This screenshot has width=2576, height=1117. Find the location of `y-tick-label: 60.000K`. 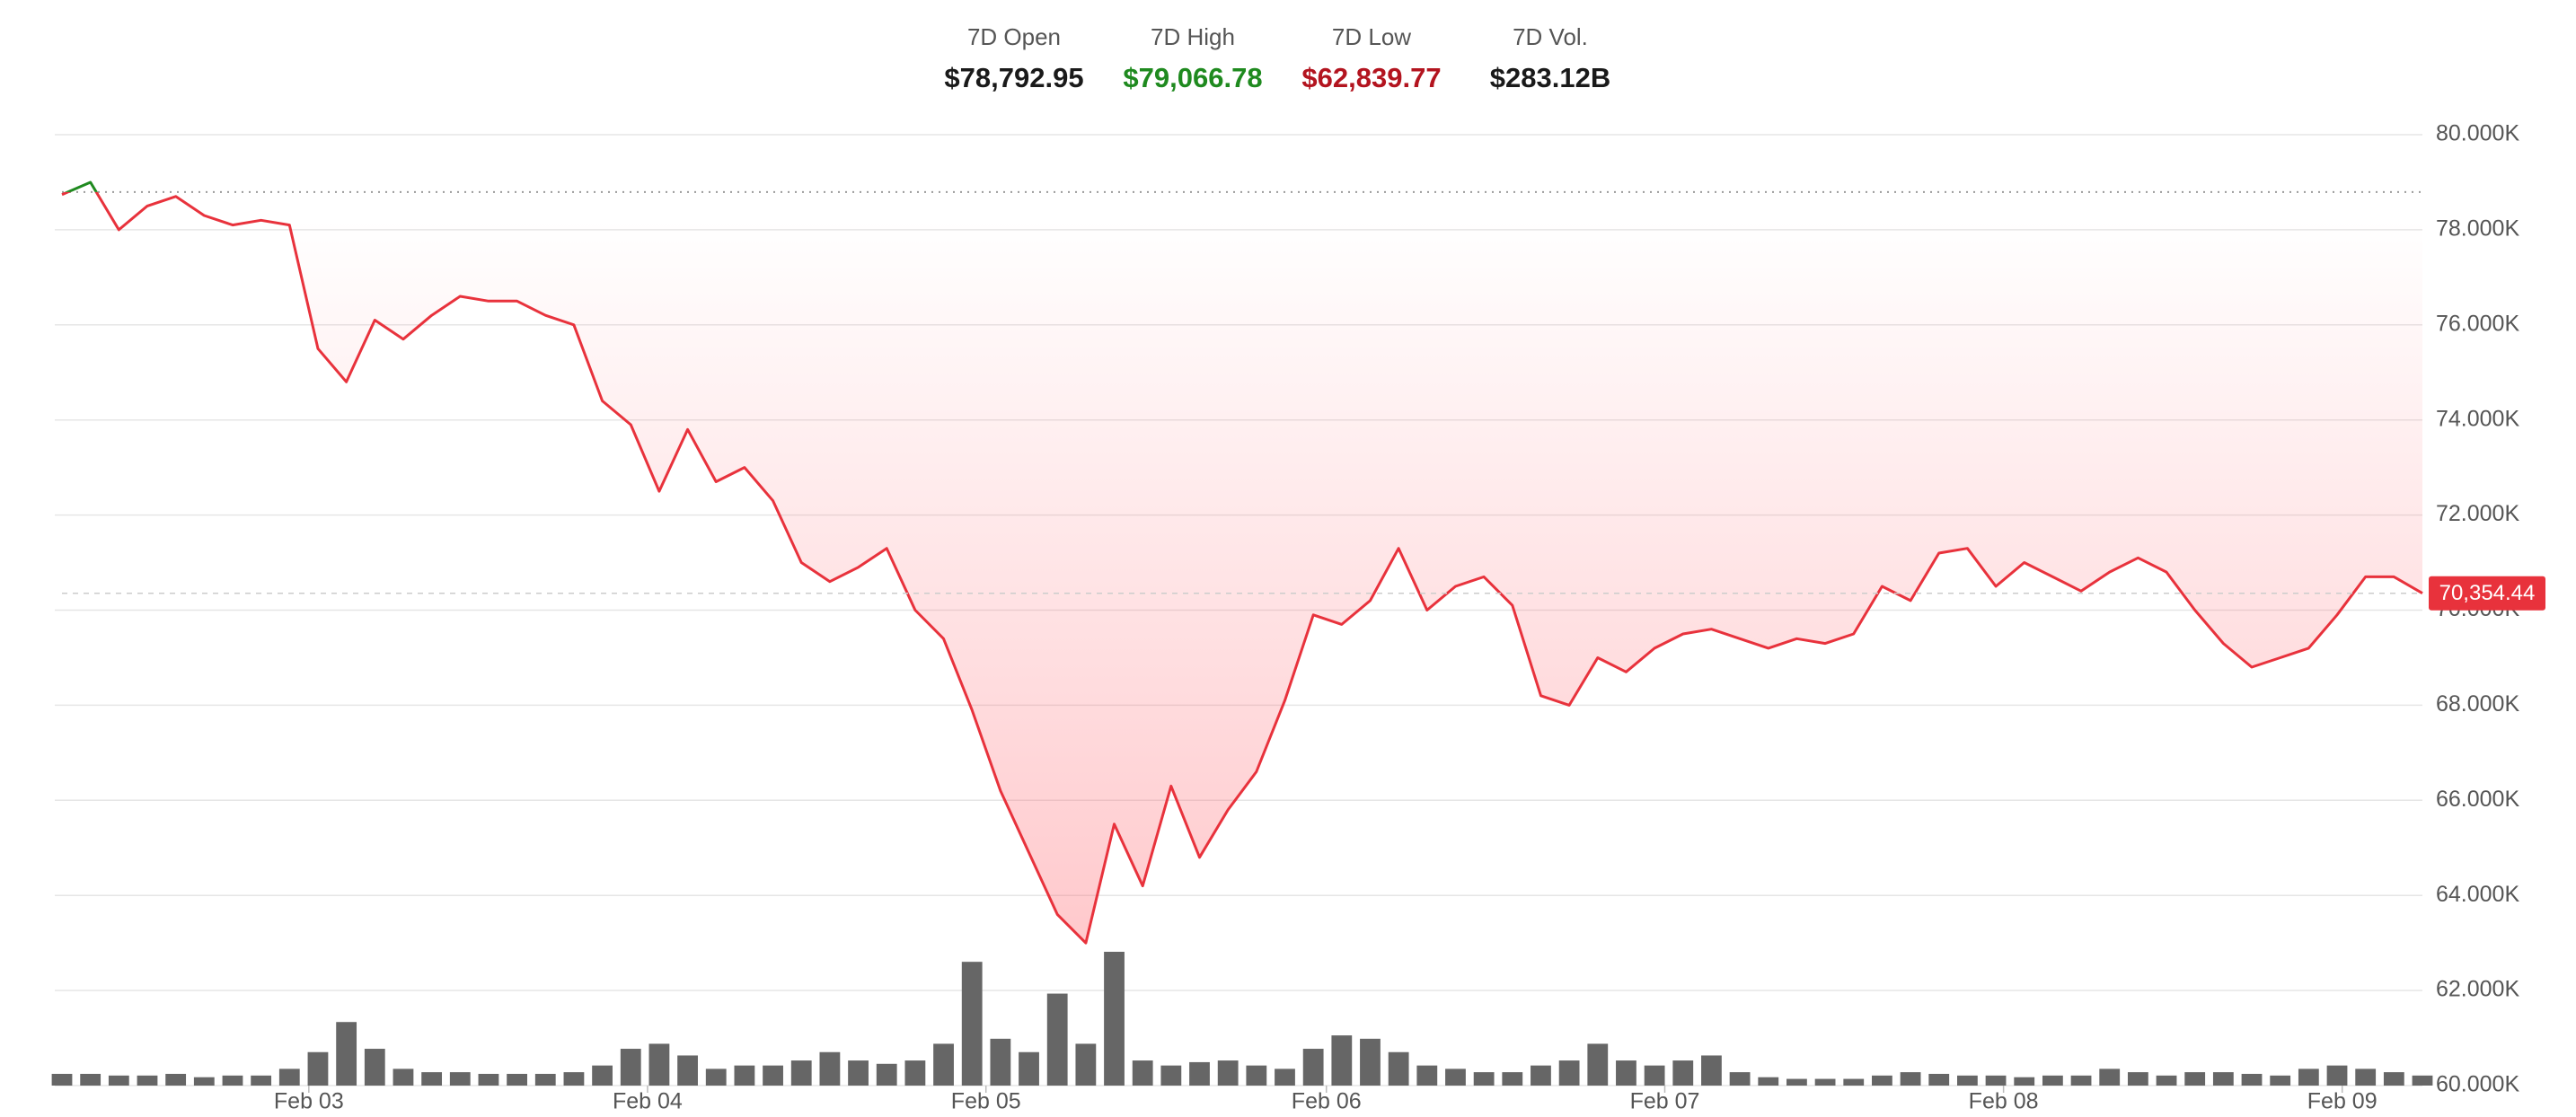

y-tick-label: 60.000K is located at coordinates (2477, 1084).